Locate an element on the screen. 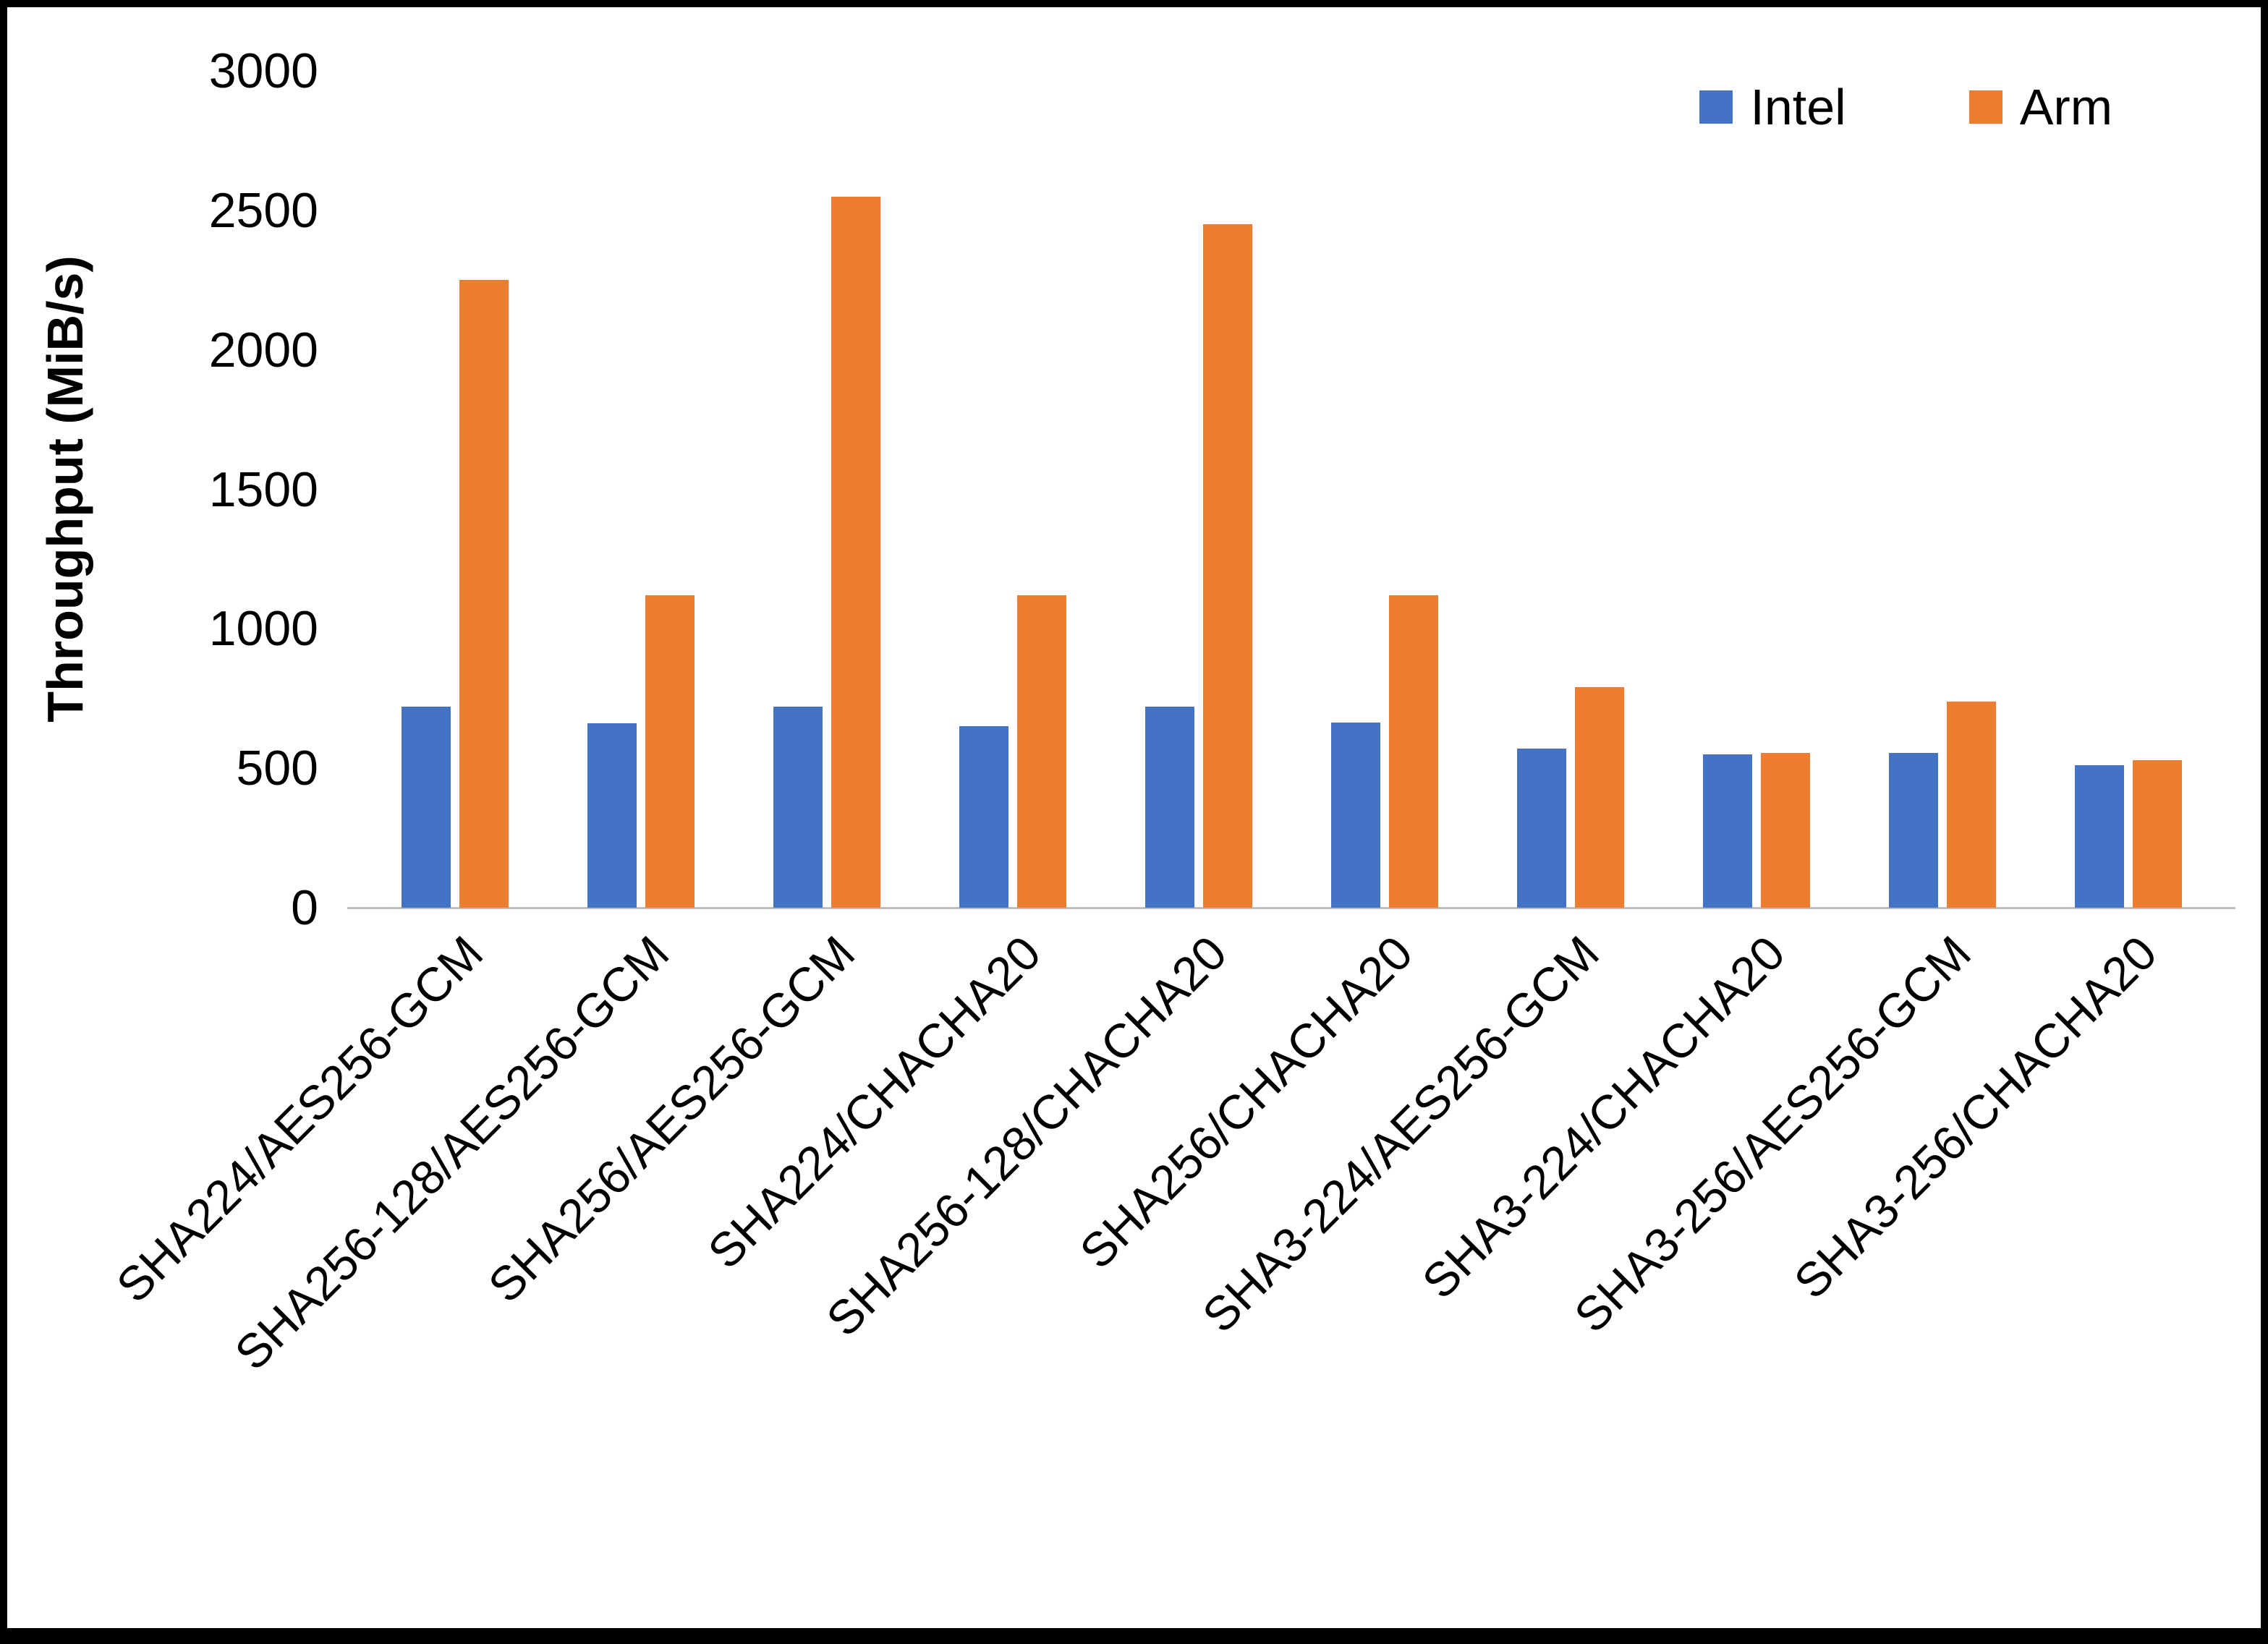 The width and height of the screenshot is (2268, 1644). legend-label-intel: Intel is located at coordinates (1798, 107).